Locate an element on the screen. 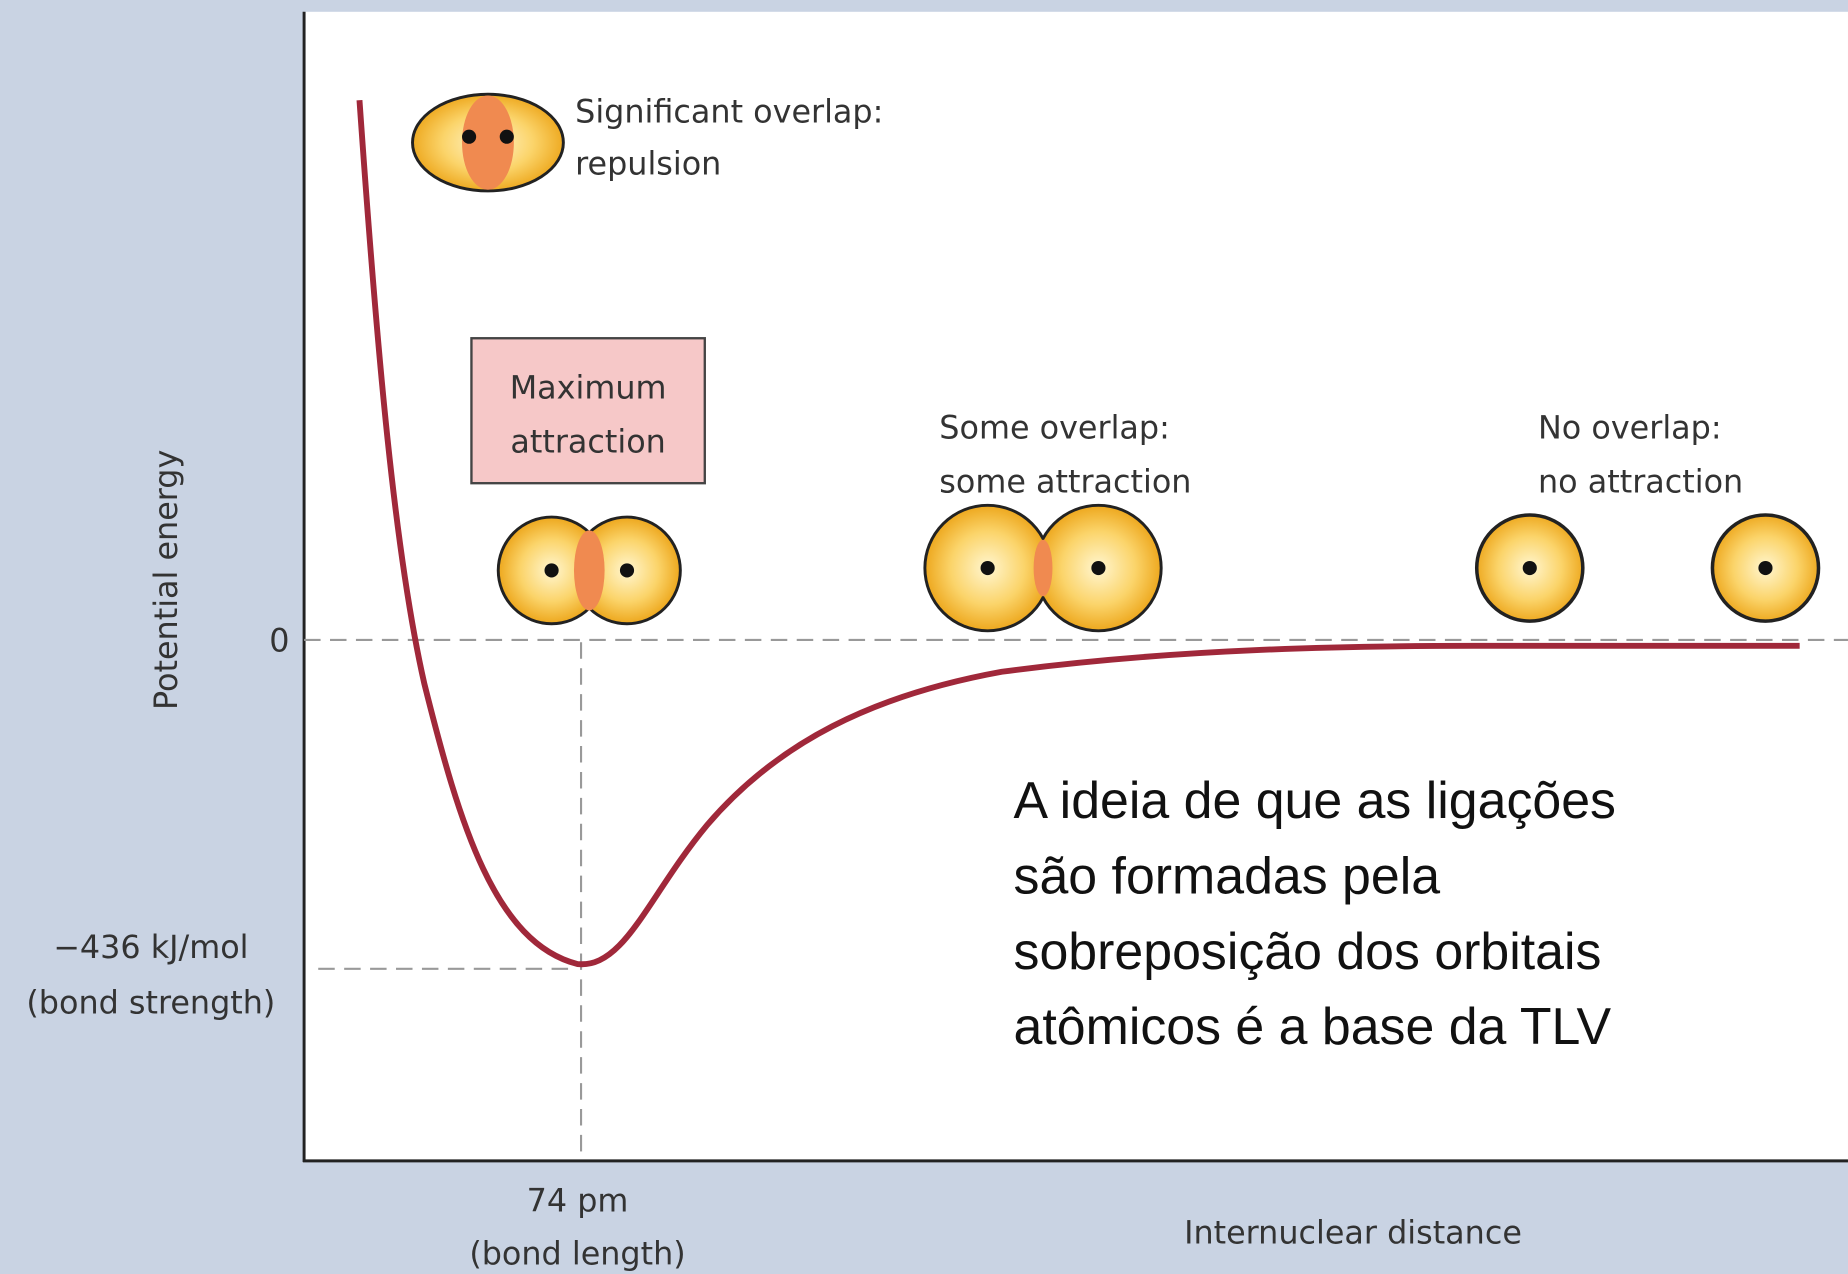 The width and height of the screenshot is (1848, 1274). max-attraction-box is located at coordinates (588, 411).